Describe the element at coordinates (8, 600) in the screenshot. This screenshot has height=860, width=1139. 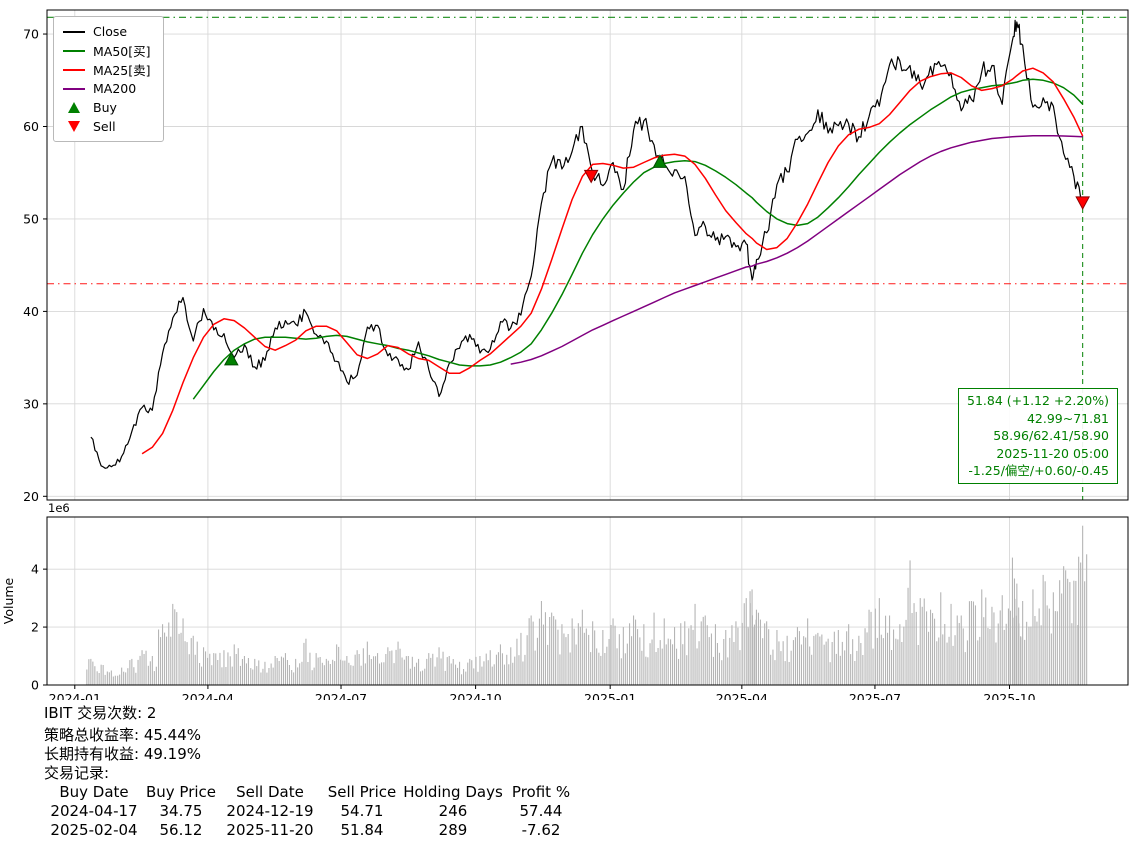
I see `volume-axis-title: Volume` at that location.